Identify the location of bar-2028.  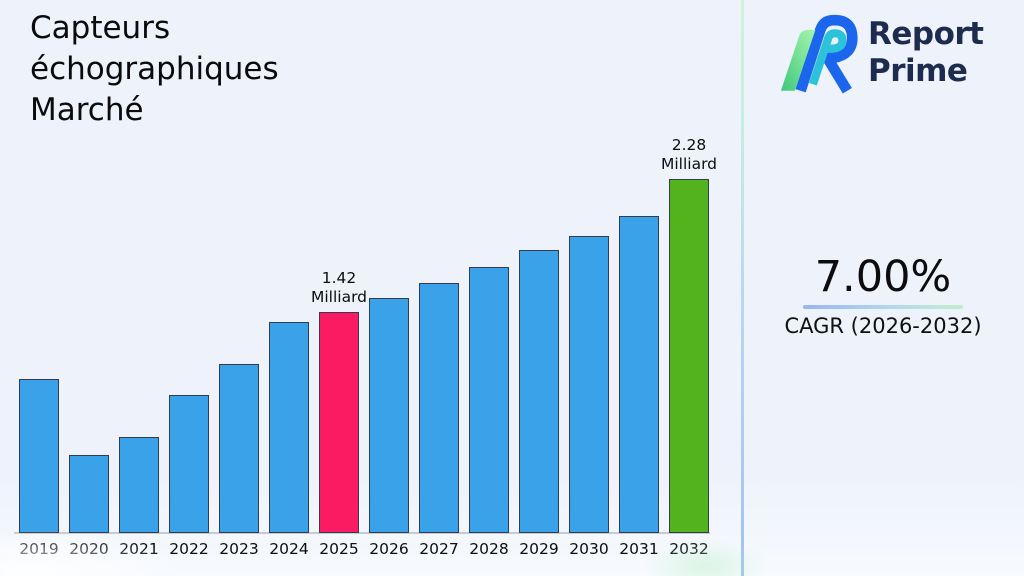
(489, 400).